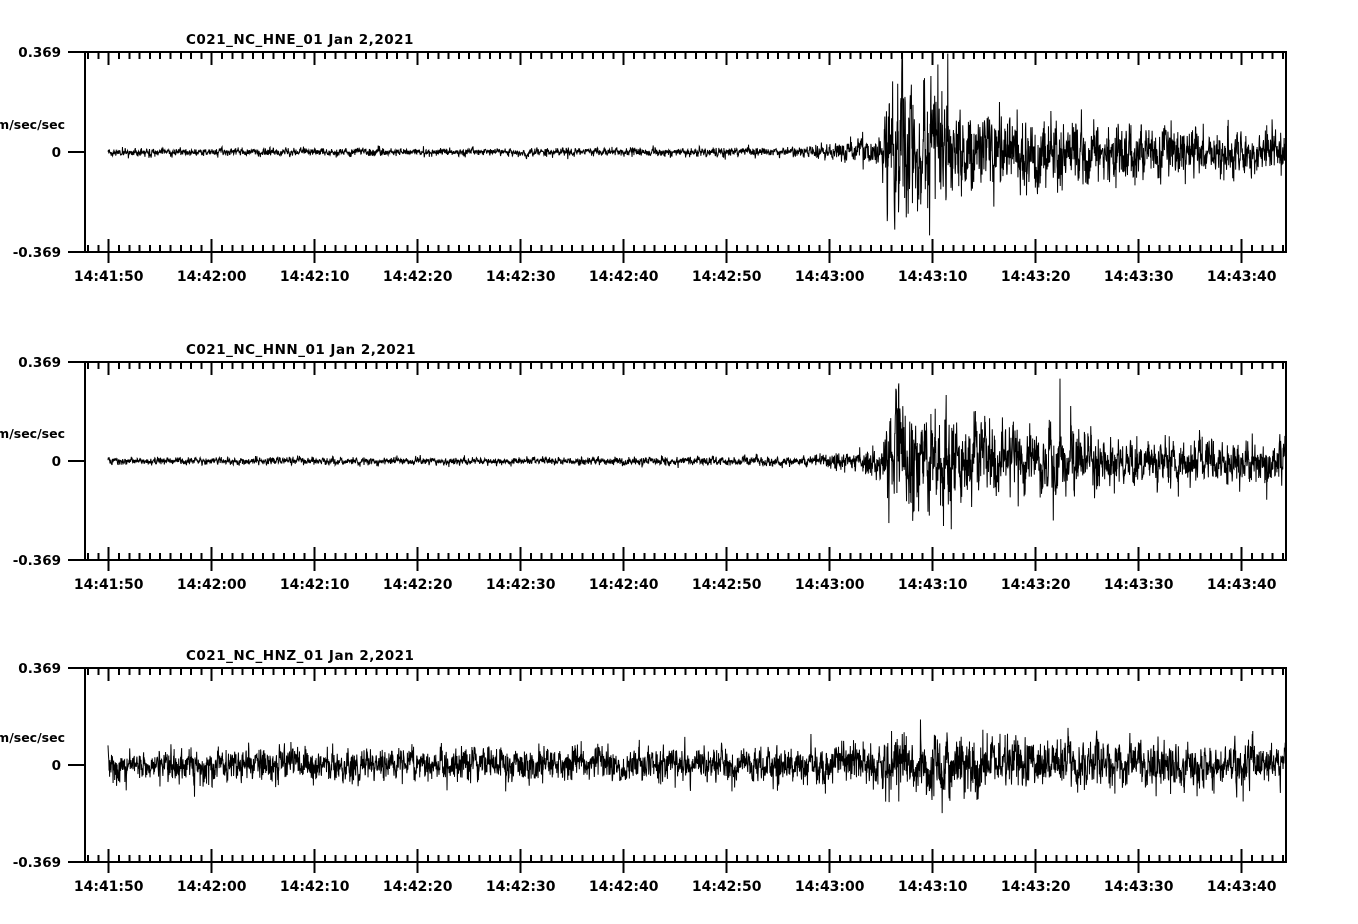  Describe the element at coordinates (300, 656) in the screenshot. I see `panel-title: C021_NC_HNZ_01 Jan 2,2021` at that location.